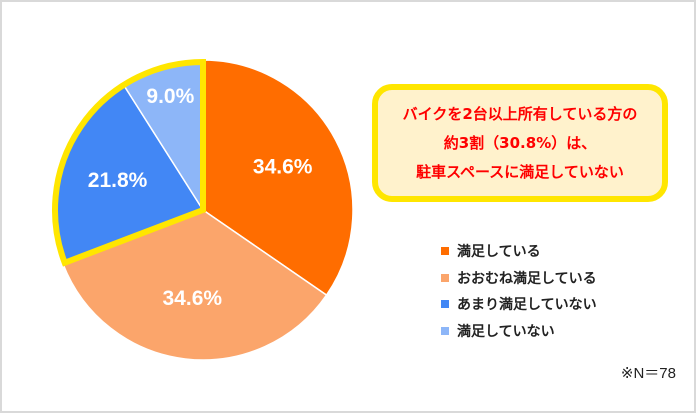 This screenshot has height=413, width=696. I want to click on legend-label: 満足している, so click(499, 252).